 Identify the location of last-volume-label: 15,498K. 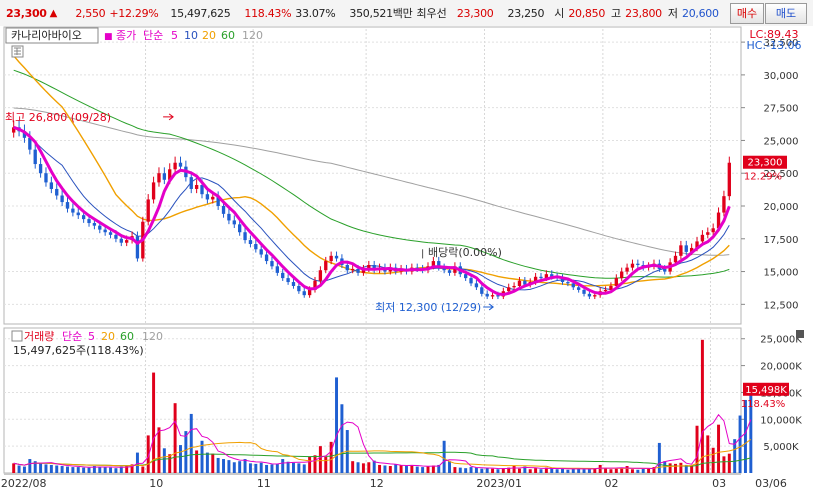
(766, 390).